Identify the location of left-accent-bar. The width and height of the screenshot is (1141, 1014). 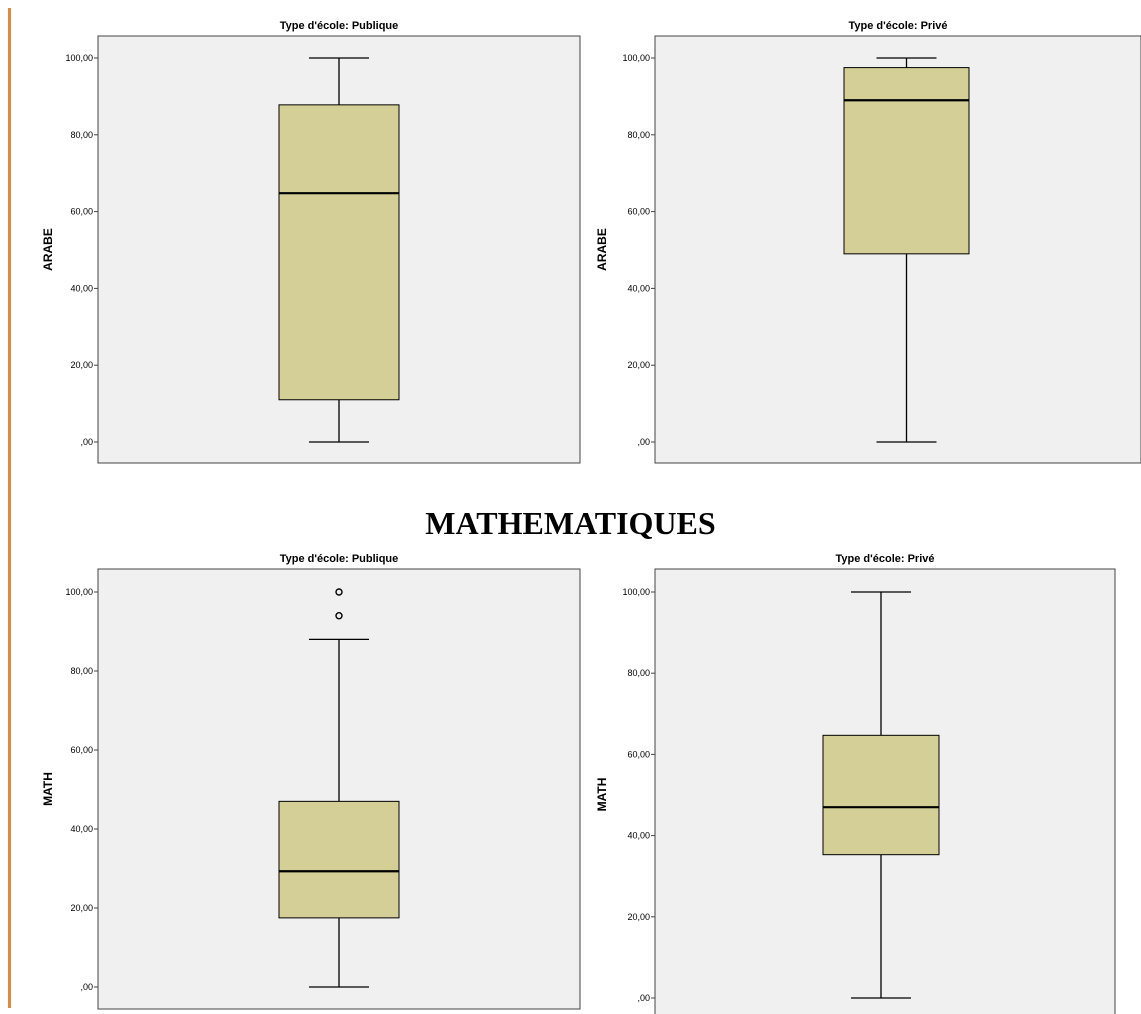
(9, 508).